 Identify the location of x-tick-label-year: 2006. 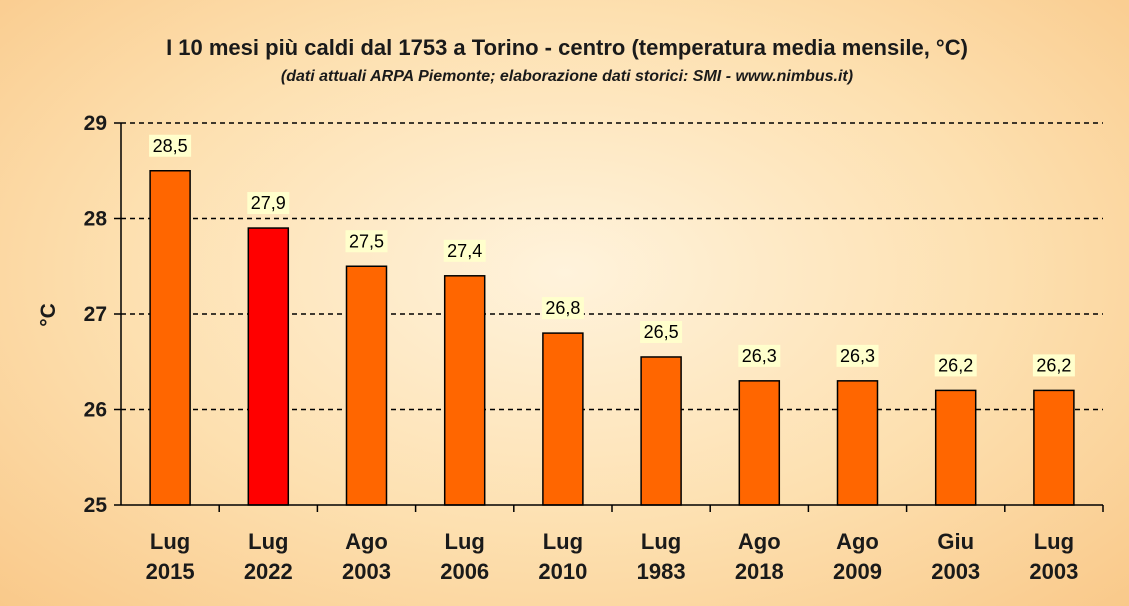
(464, 571).